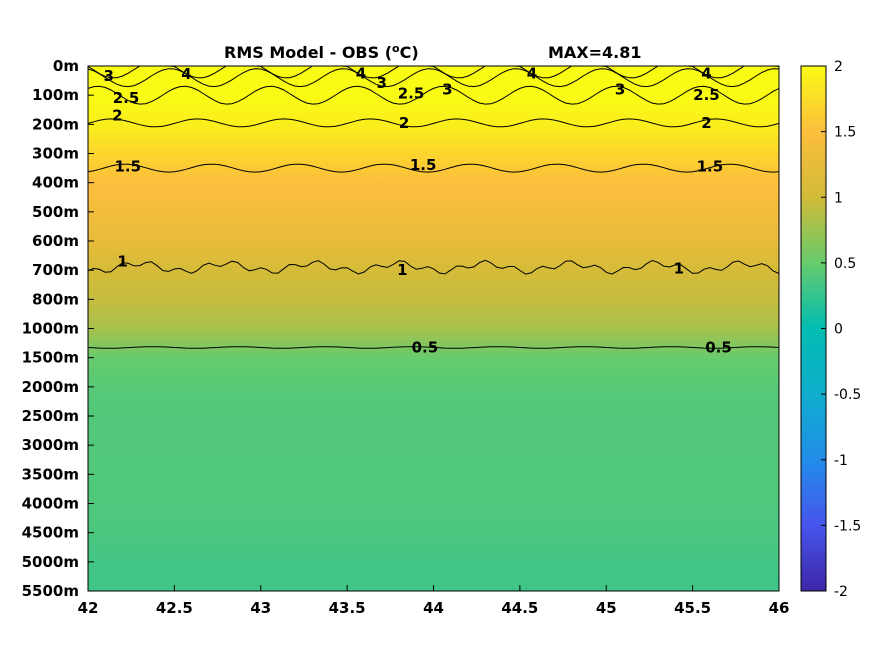 Image resolution: width=875 pixels, height=656 pixels. I want to click on colorbar-tick-label: -2, so click(841, 592).